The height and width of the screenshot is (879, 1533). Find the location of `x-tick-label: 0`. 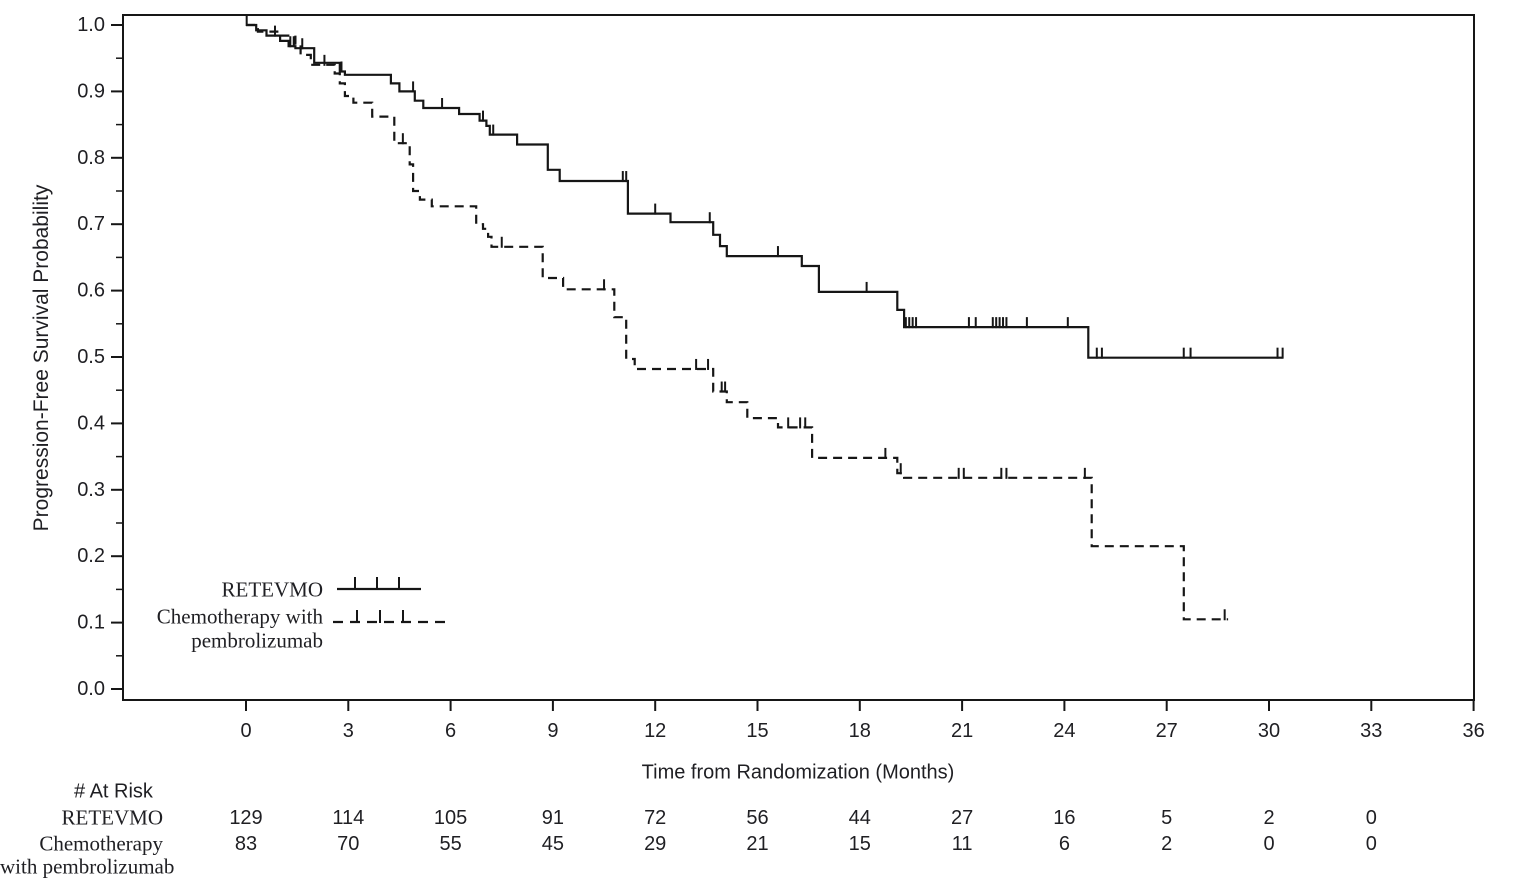

x-tick-label: 0 is located at coordinates (245, 731).